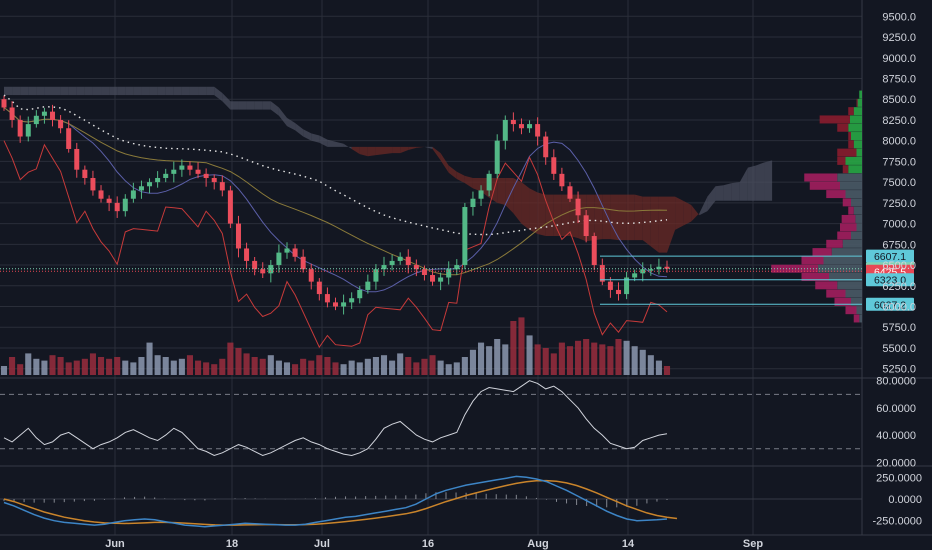  Describe the element at coordinates (899, 245) in the screenshot. I see `price-tick-label: 6750.0` at that location.